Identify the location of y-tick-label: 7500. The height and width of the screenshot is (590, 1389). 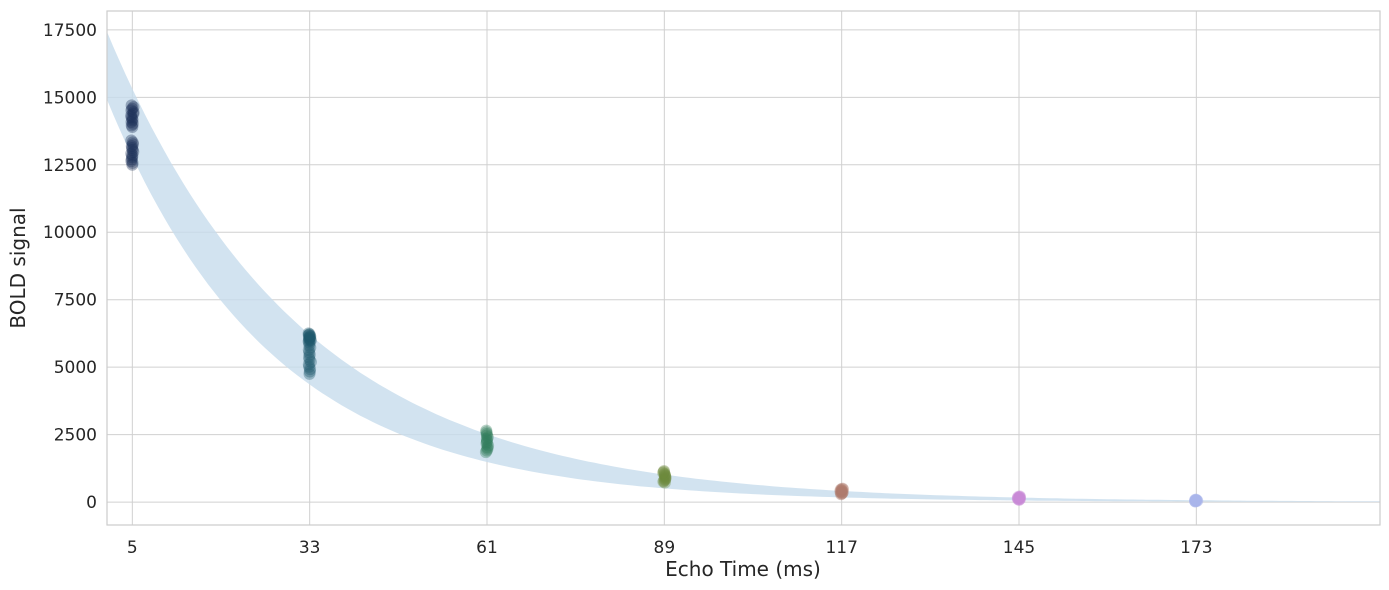
(75, 301).